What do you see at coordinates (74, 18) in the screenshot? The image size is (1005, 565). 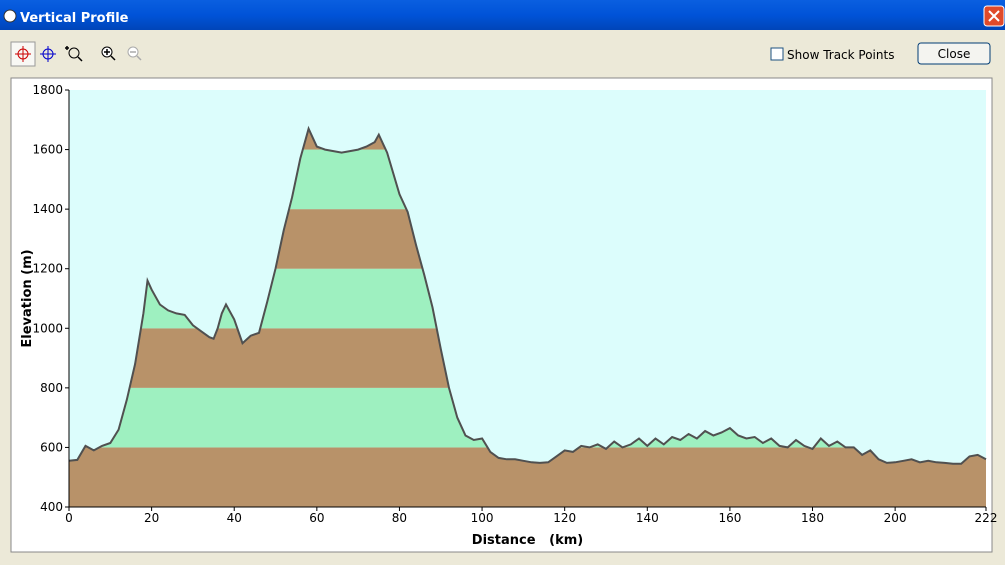 I see `window-title: Vertical Profile` at bounding box center [74, 18].